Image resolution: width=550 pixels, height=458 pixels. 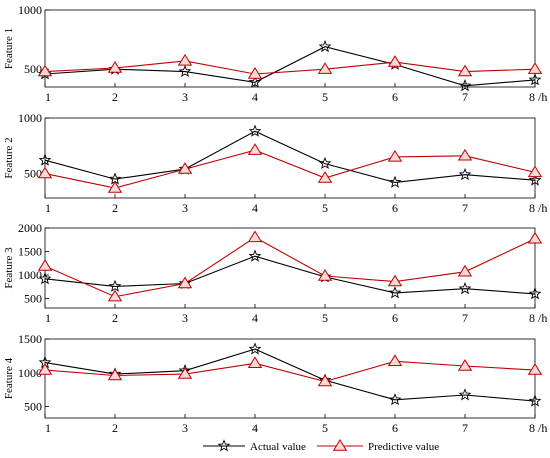 I want to click on y-tick-label: 1500, so click(x=30, y=339).